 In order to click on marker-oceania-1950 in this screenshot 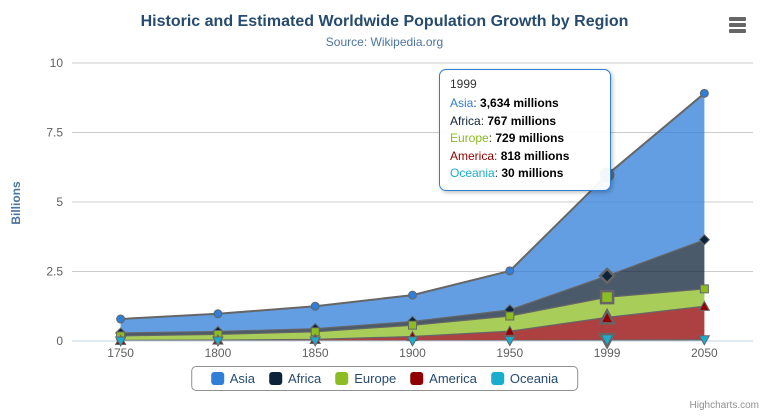, I will do `click(509, 341)`.